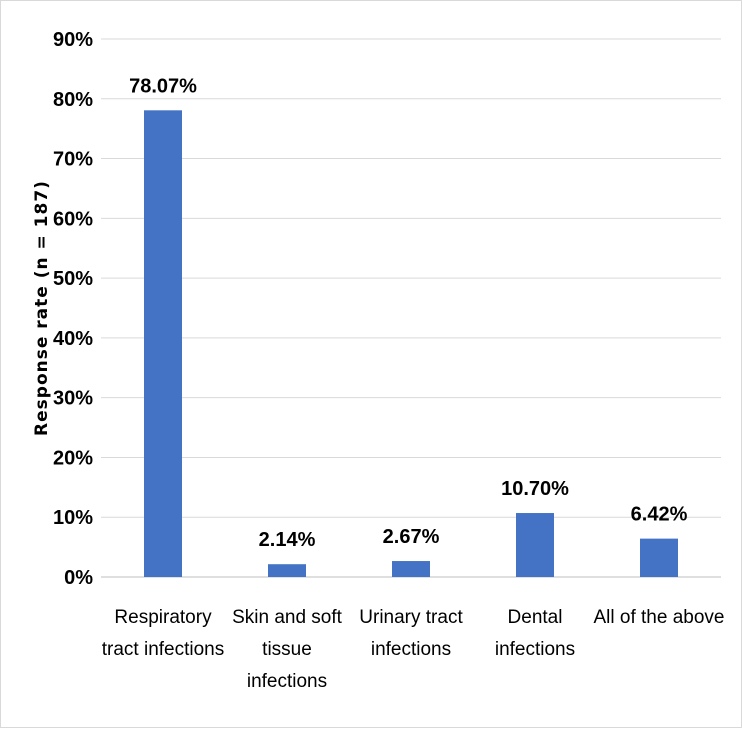 The width and height of the screenshot is (742, 729). I want to click on y-tick-label: 70%, so click(73, 160).